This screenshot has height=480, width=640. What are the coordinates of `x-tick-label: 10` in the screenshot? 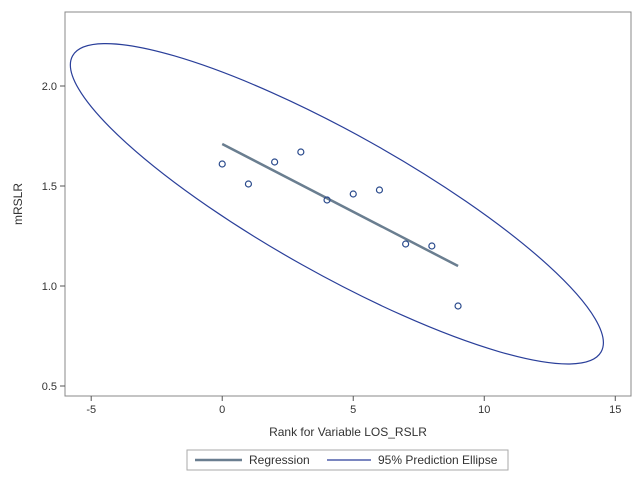 It's located at (484, 410).